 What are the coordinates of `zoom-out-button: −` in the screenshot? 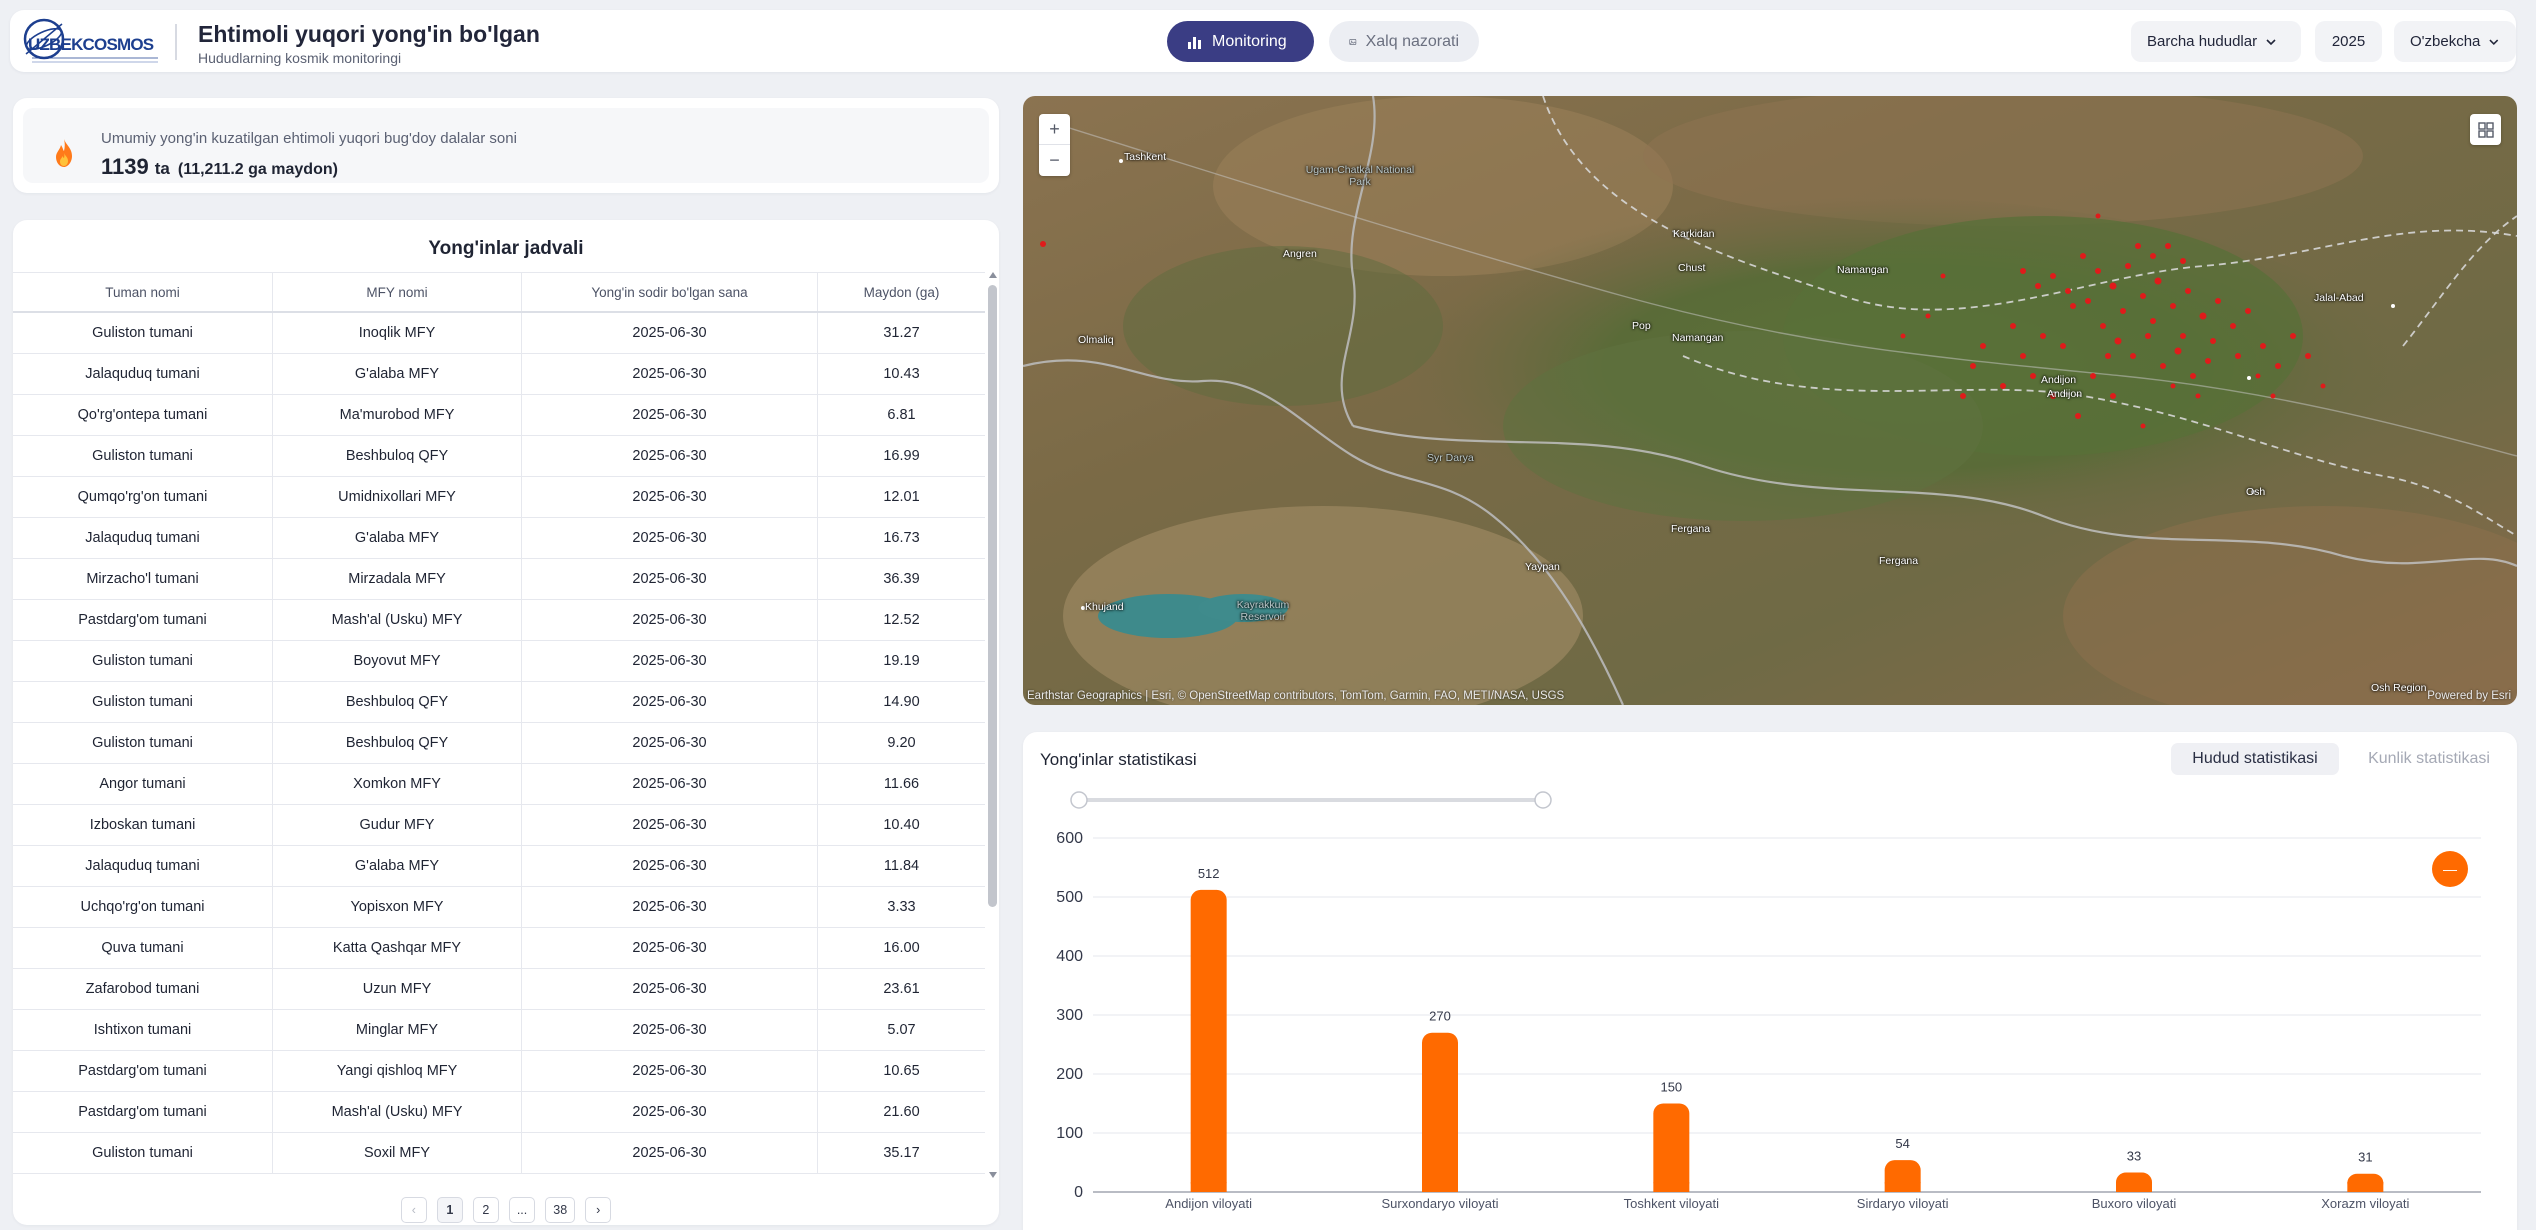 It's located at (1054, 160).